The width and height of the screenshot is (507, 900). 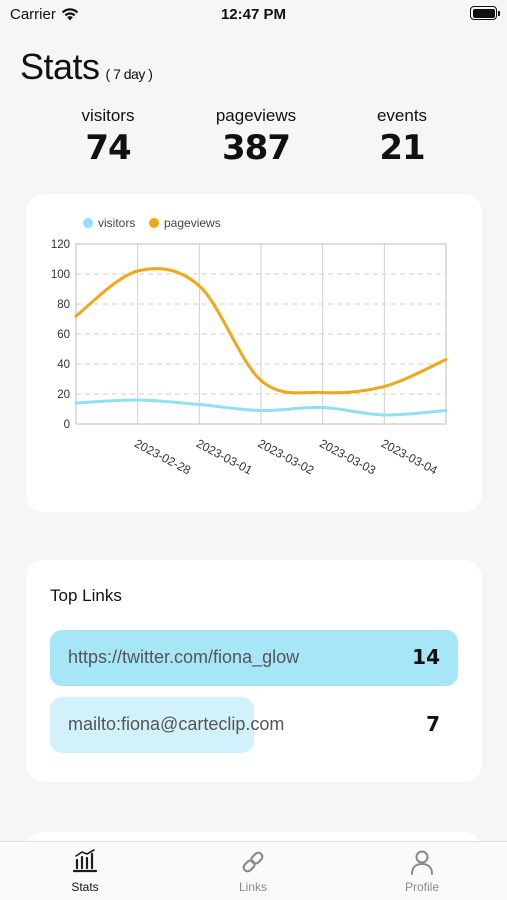 What do you see at coordinates (67, 425) in the screenshot?
I see `y-tick-label: 0` at bounding box center [67, 425].